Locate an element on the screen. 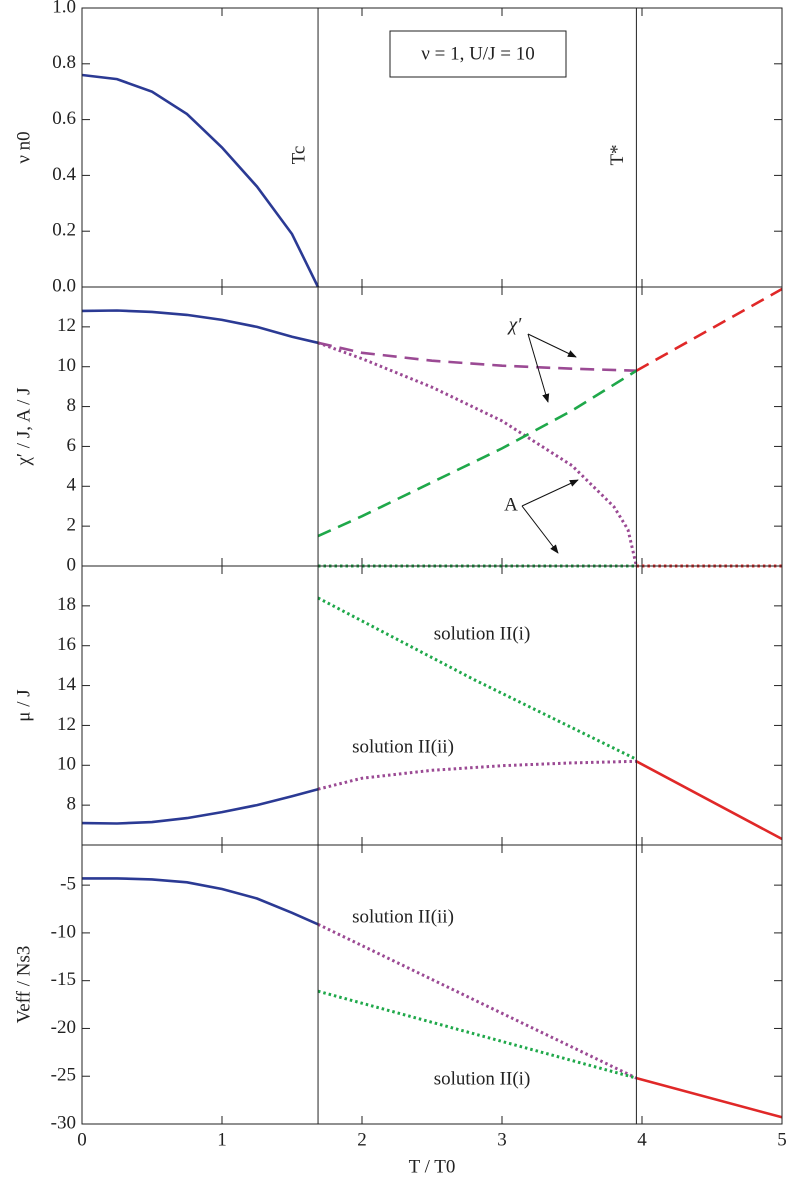 The width and height of the screenshot is (789, 1190). x-tick-label: 2 is located at coordinates (362, 1139).